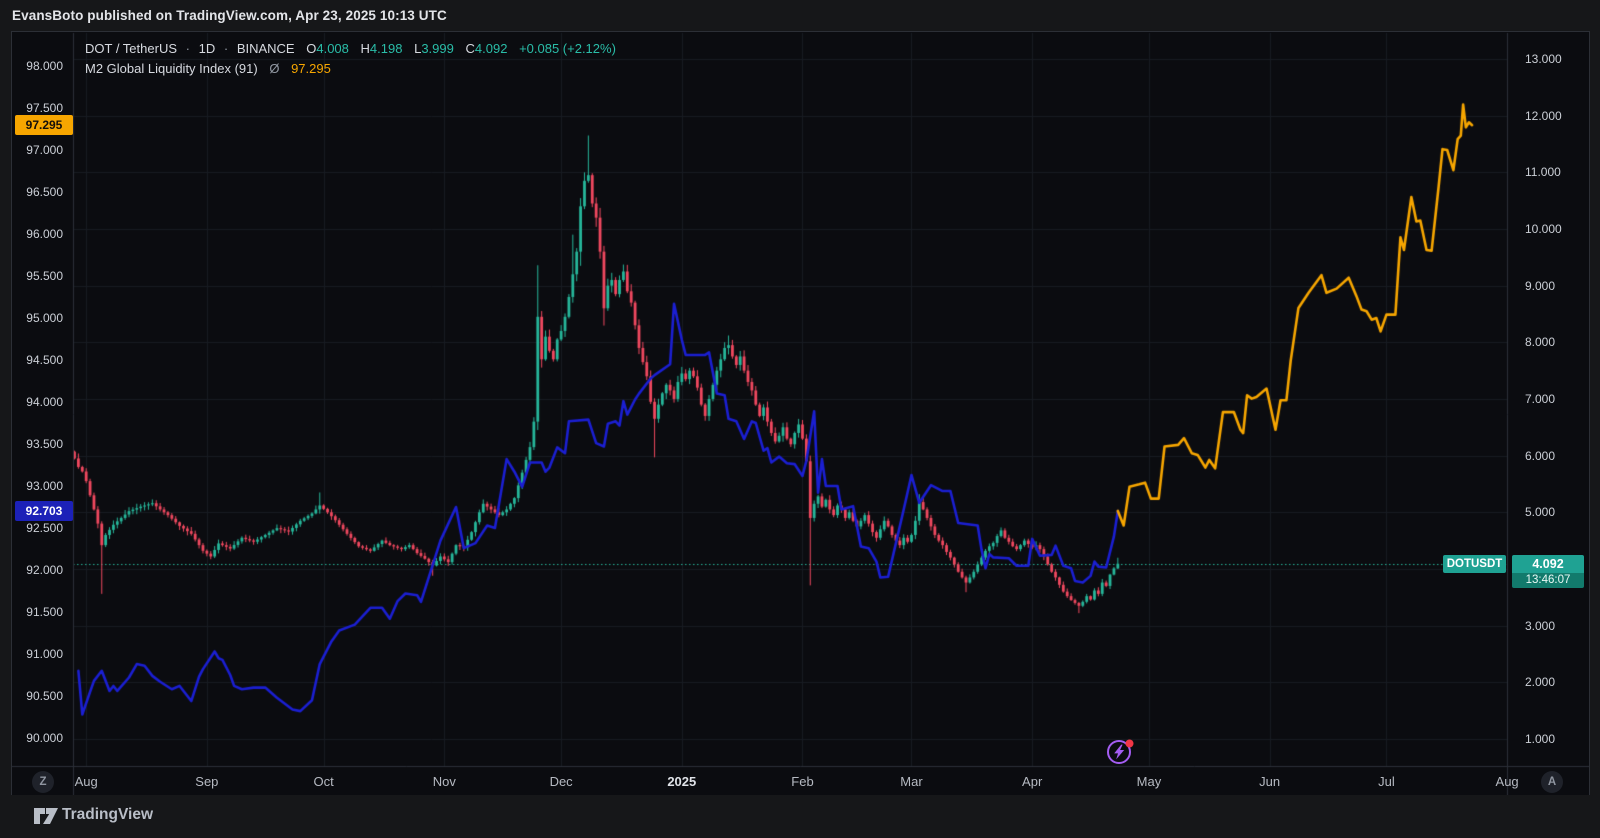 Image resolution: width=1600 pixels, height=838 pixels. I want to click on right-axis-tick: 13.000, so click(1543, 59).